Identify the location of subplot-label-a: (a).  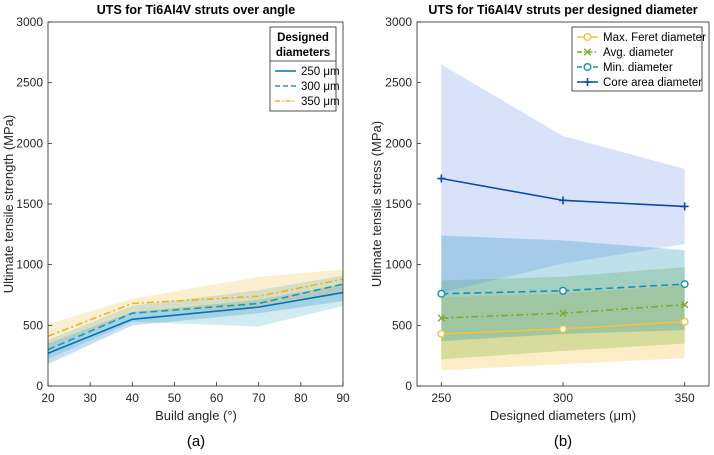
(196, 441).